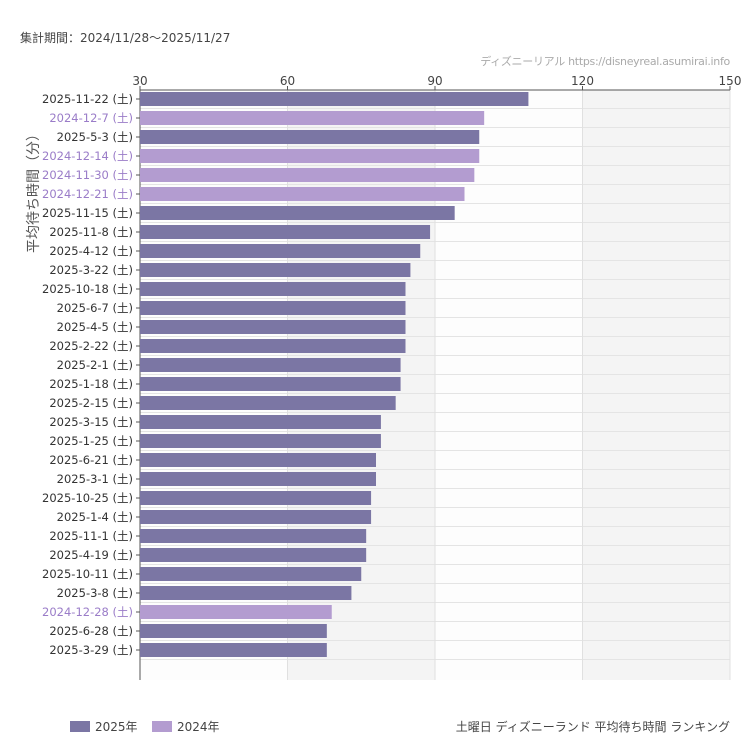  Describe the element at coordinates (91, 460) in the screenshot. I see `y-tick-label: 2025-6-21 (土)` at that location.